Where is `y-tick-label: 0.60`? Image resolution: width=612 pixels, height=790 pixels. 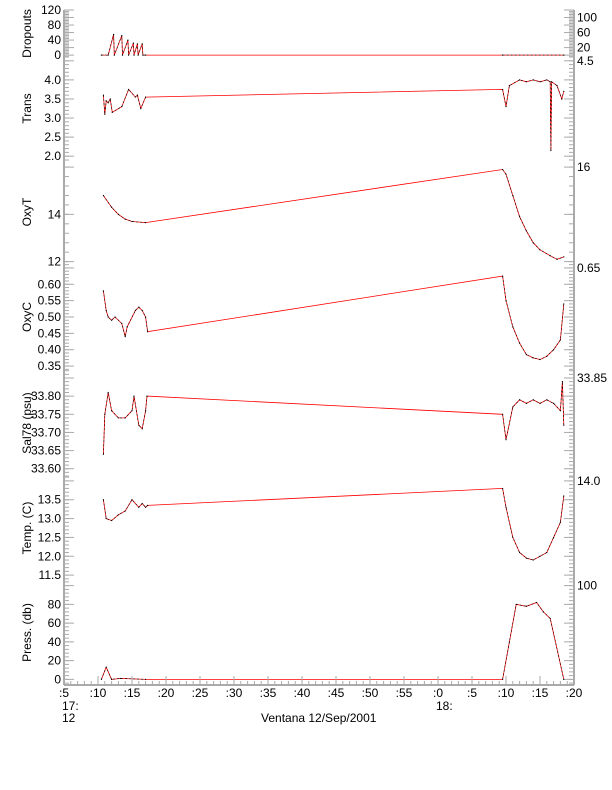
y-tick-label: 0.60 is located at coordinates (50, 284).